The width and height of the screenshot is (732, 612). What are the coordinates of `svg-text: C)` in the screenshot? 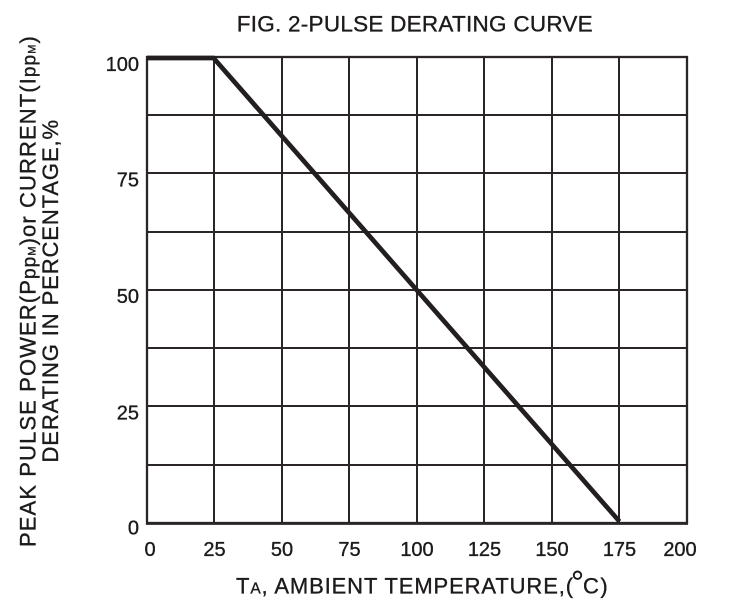 It's located at (596, 586).